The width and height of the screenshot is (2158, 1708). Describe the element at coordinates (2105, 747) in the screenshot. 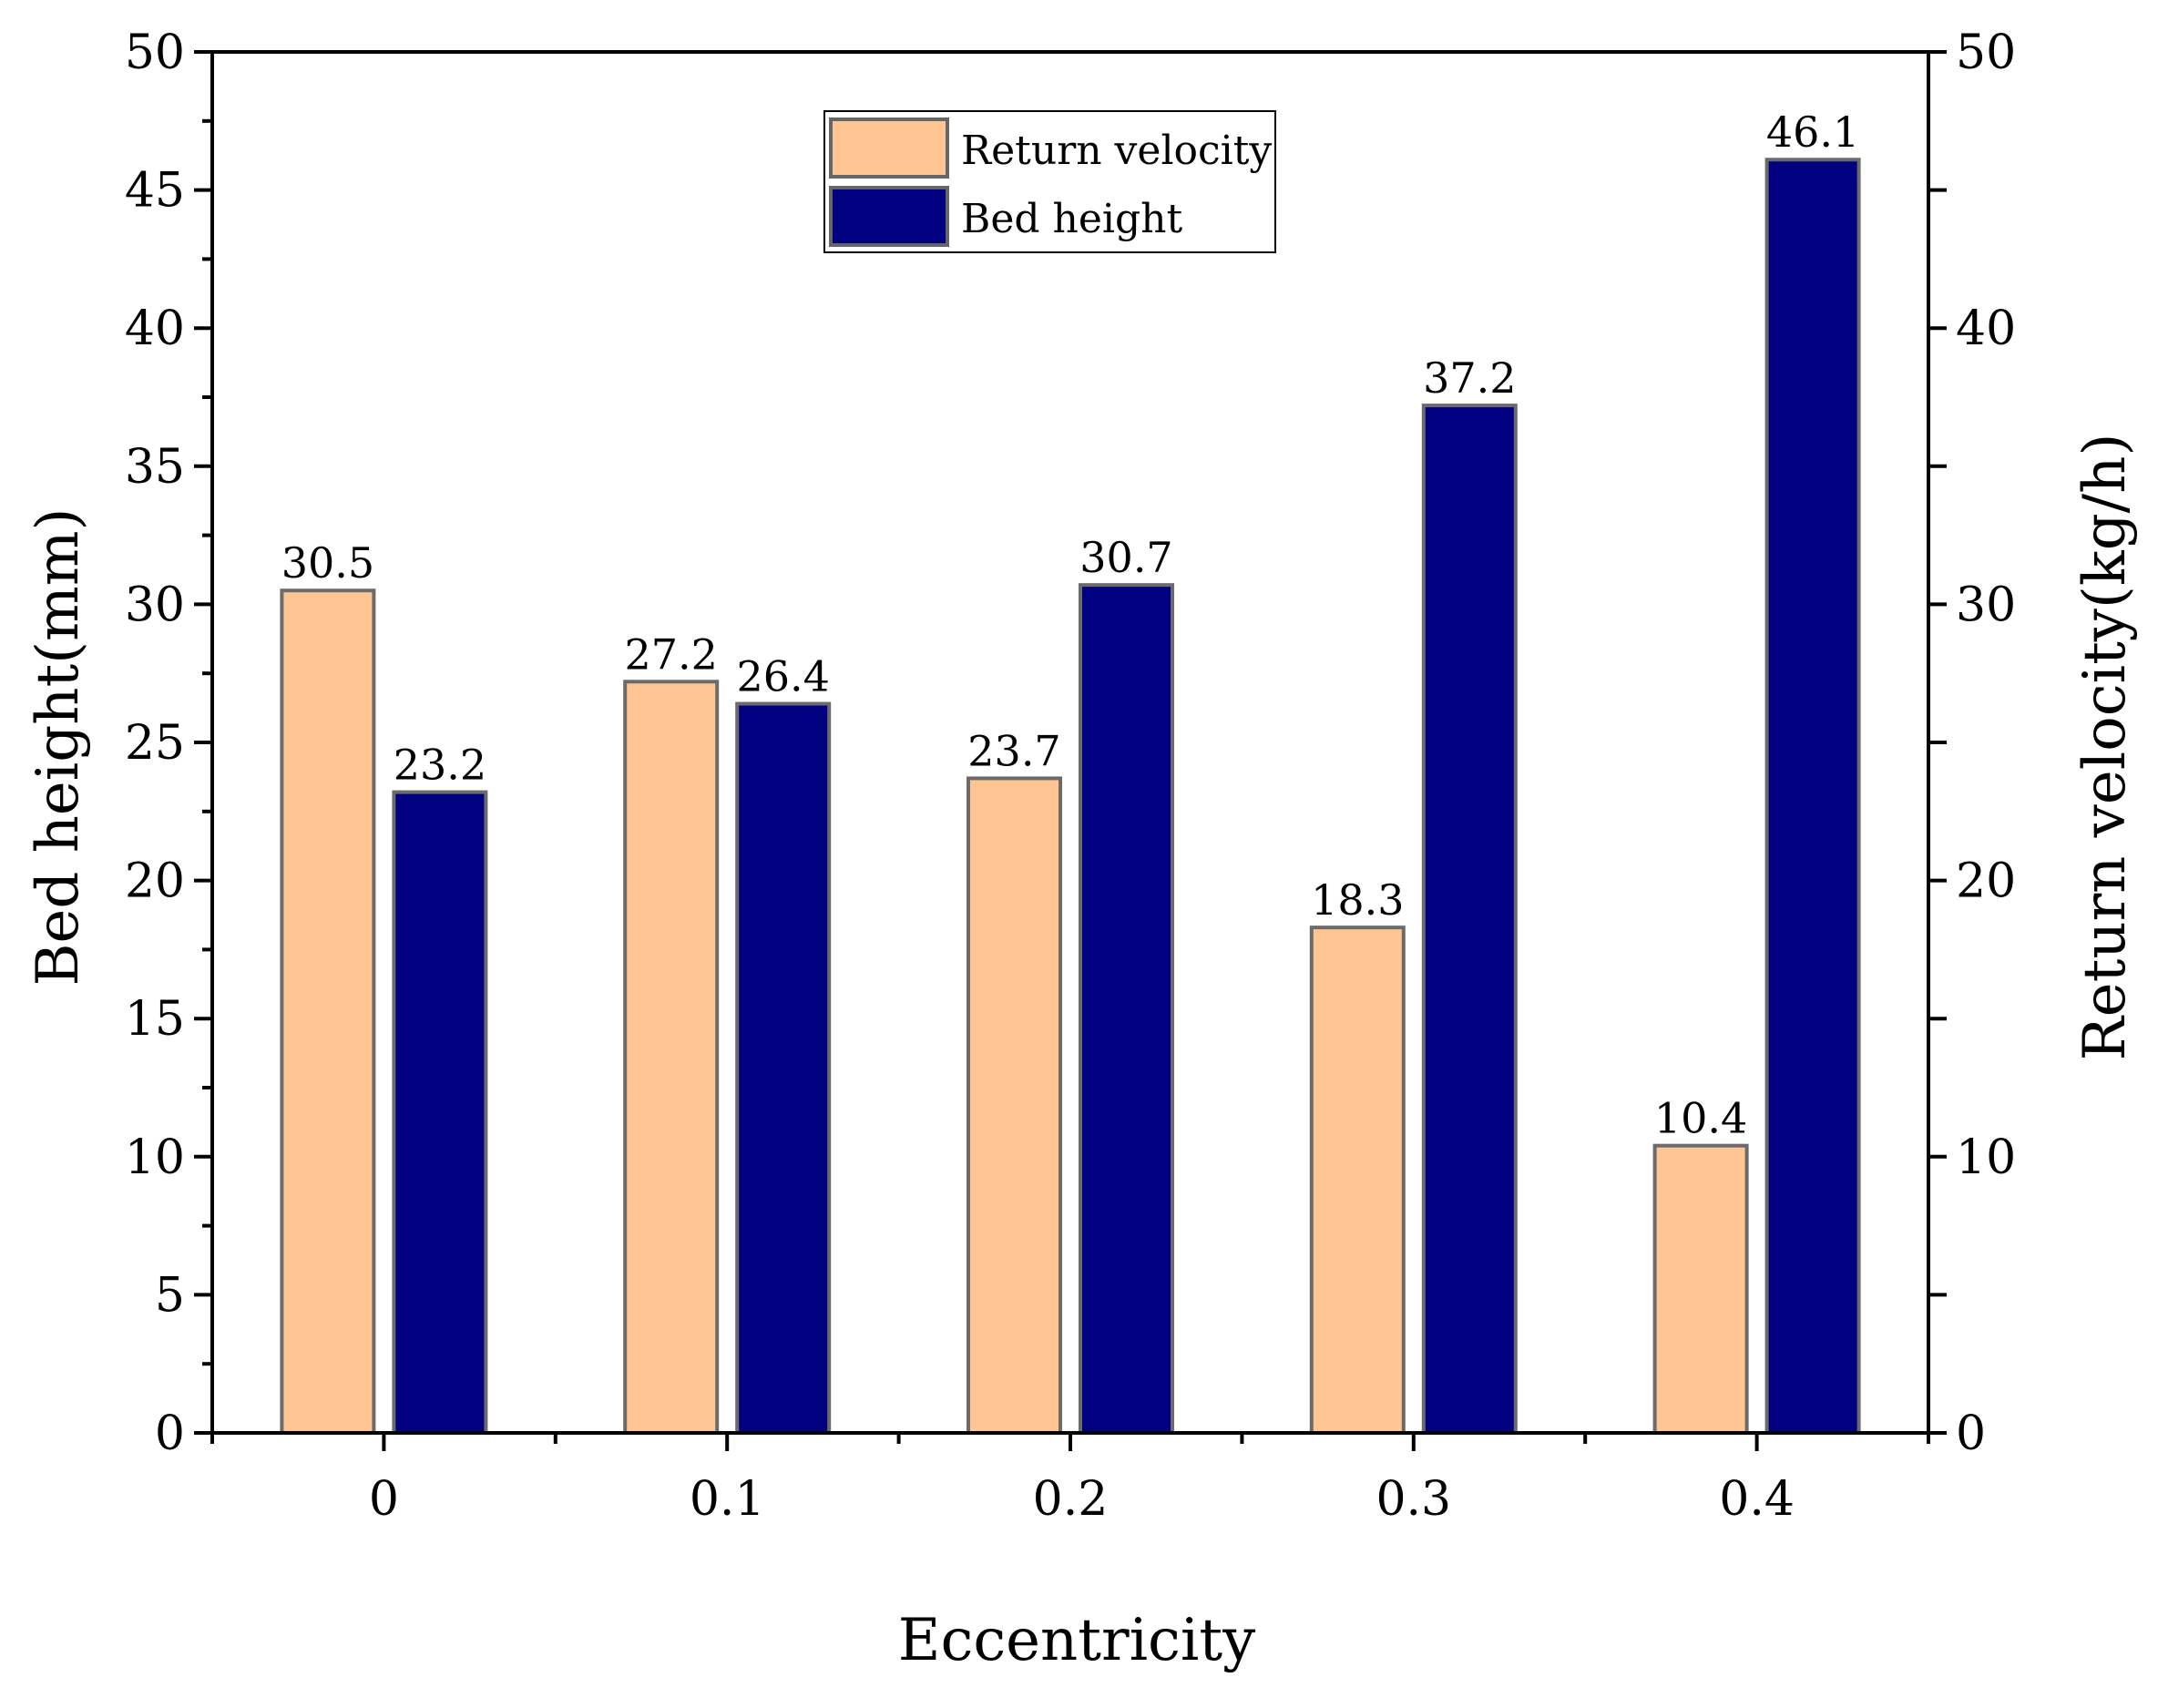

I see `right-y-axis-title: Return velocity(kg/h)` at that location.